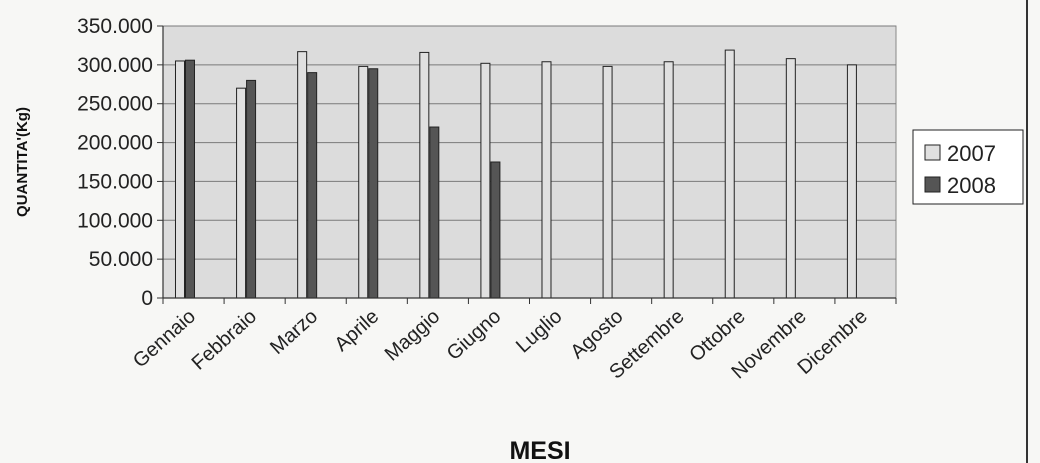 The height and width of the screenshot is (463, 1040). Describe the element at coordinates (179, 179) in the screenshot. I see `bar-2007-gennaio` at that location.